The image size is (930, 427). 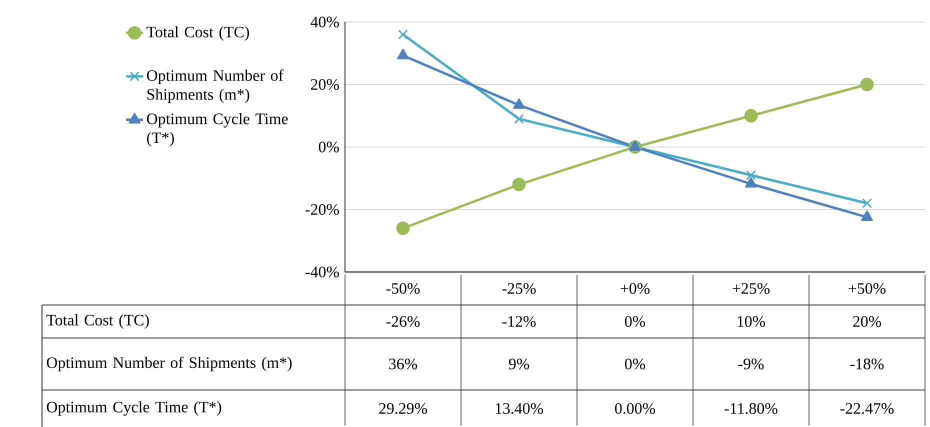 What do you see at coordinates (97, 321) in the screenshot?
I see `text: Total Cost (TC)` at bounding box center [97, 321].